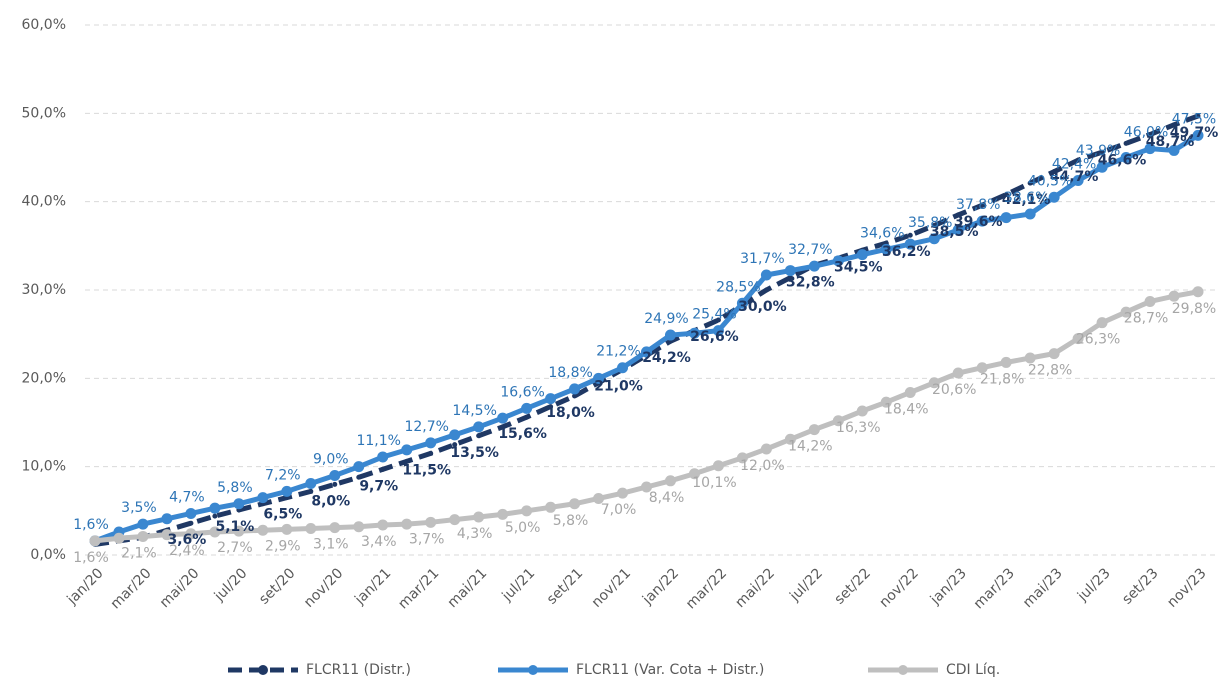 Image resolution: width=1231 pixels, height=681 pixels. I want to click on data-label: 36,2%, so click(906, 252).